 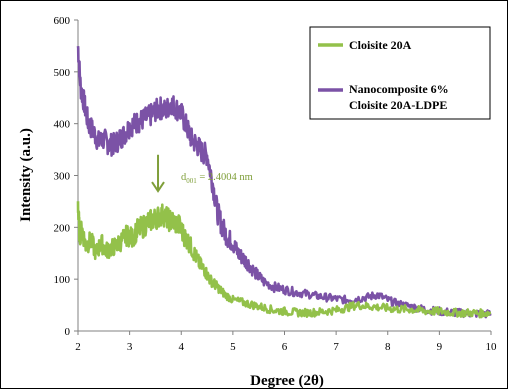 I want to click on legend-label-cloisite: Cloisite 20A, so click(x=380, y=45).